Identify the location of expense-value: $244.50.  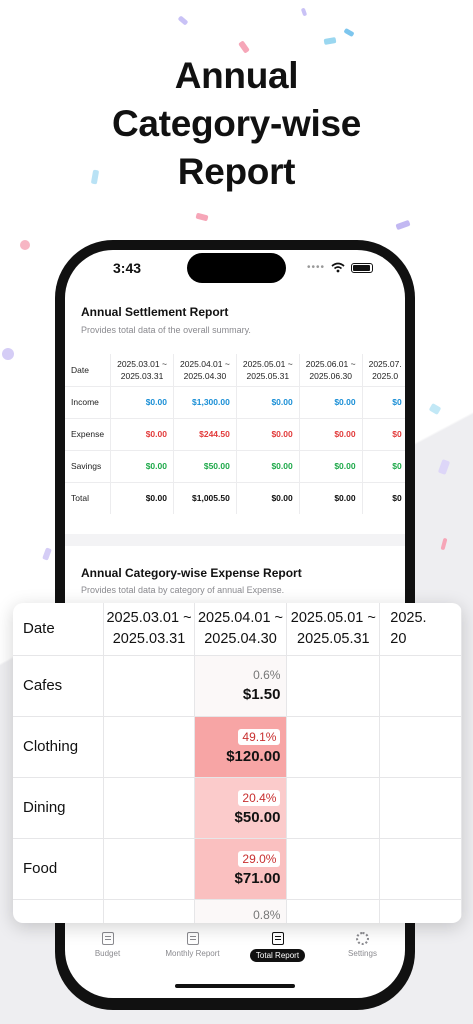
(205, 433).